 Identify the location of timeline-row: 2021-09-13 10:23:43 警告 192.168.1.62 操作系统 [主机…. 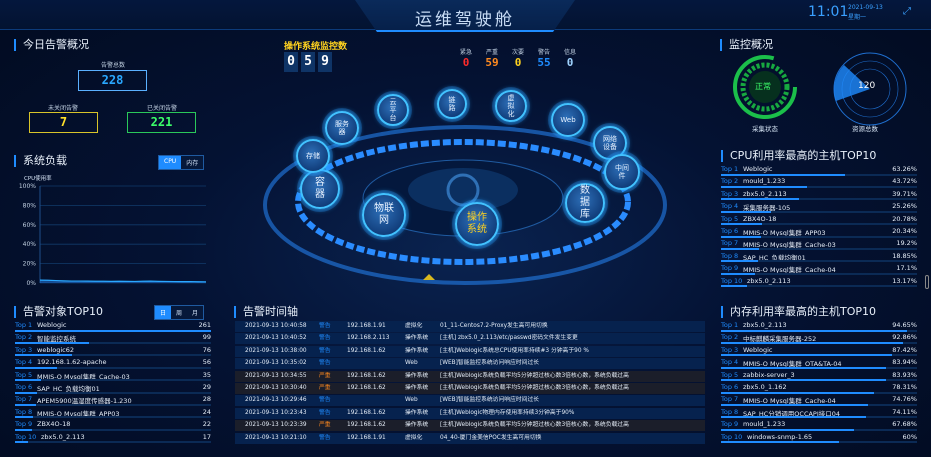
(470, 413).